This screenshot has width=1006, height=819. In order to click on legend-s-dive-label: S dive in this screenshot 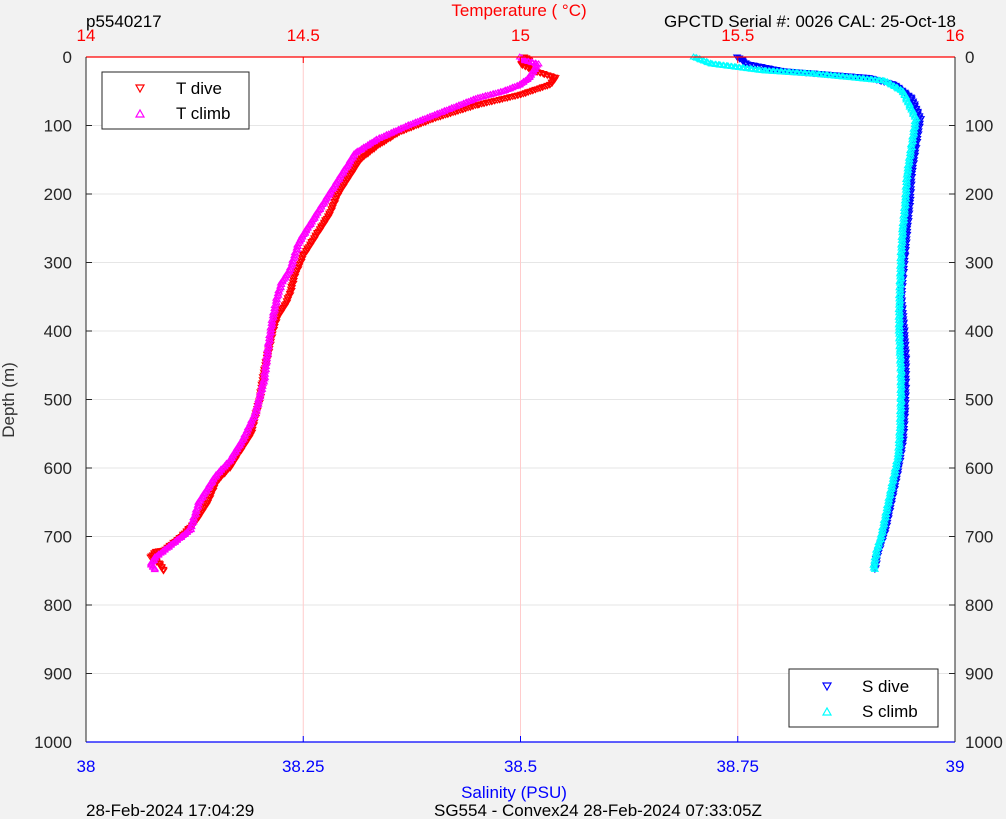, I will do `click(885, 686)`.